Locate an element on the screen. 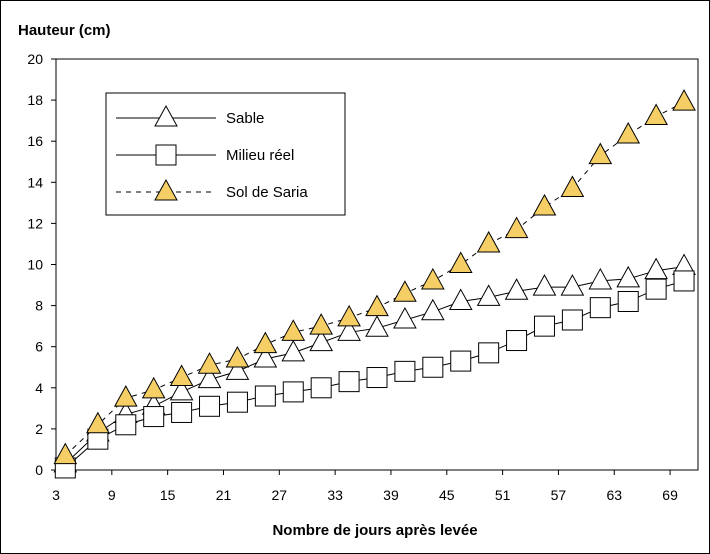 The width and height of the screenshot is (710, 554). x-tick-label: 27 is located at coordinates (280, 495).